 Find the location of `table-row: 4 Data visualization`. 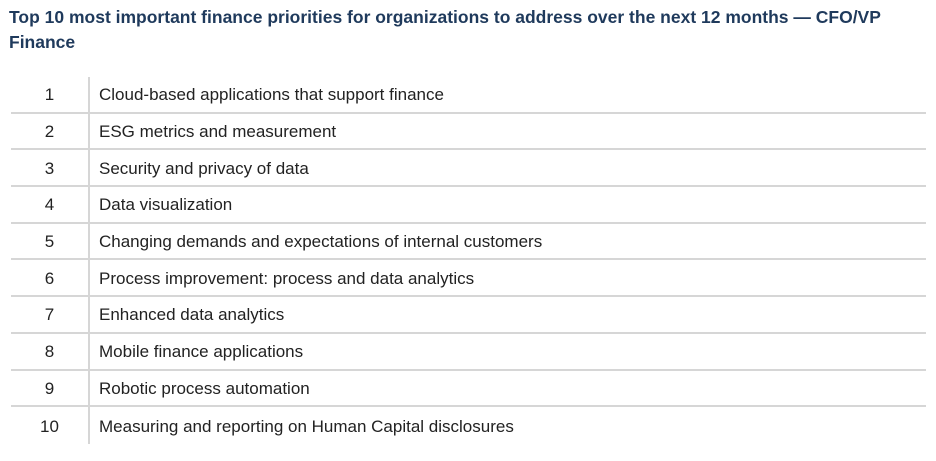

table-row: 4 Data visualization is located at coordinates (468, 205).